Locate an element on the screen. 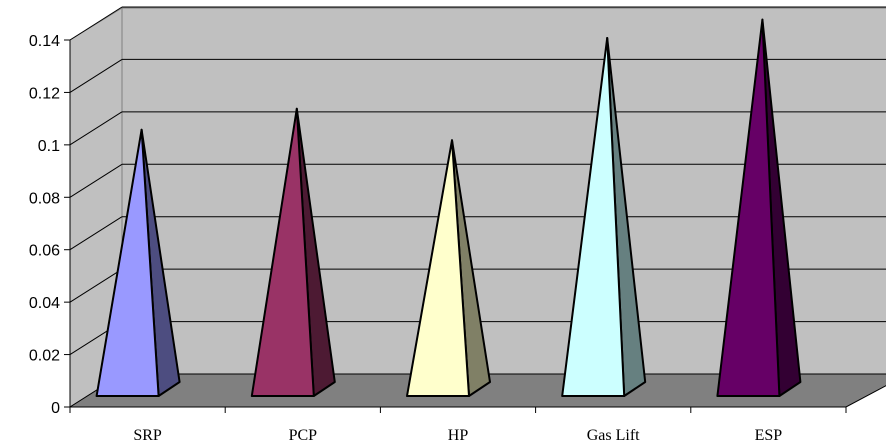  y-tick-label: 0.04 is located at coordinates (44, 303).